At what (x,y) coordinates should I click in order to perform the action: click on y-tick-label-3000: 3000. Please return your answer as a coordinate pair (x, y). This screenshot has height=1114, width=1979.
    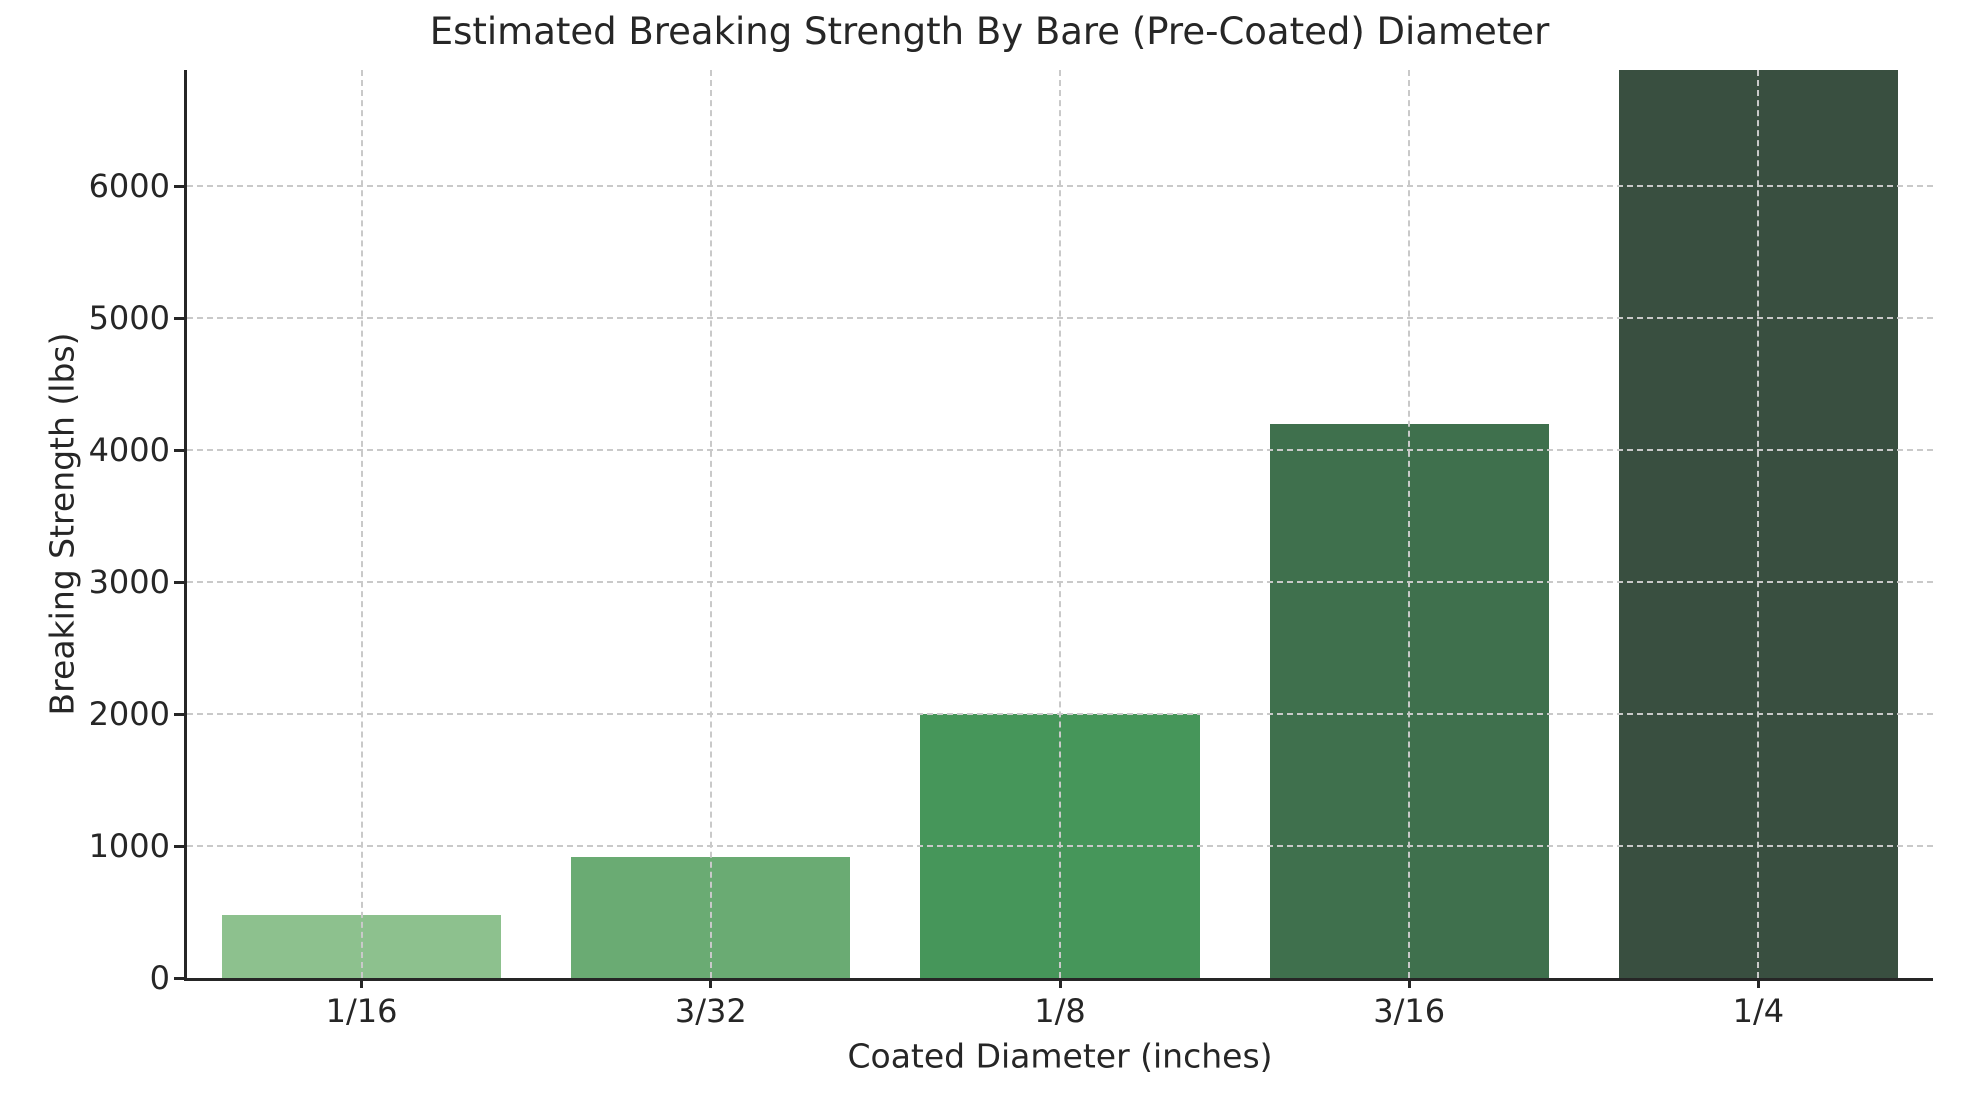
    Looking at the image, I should click on (129, 582).